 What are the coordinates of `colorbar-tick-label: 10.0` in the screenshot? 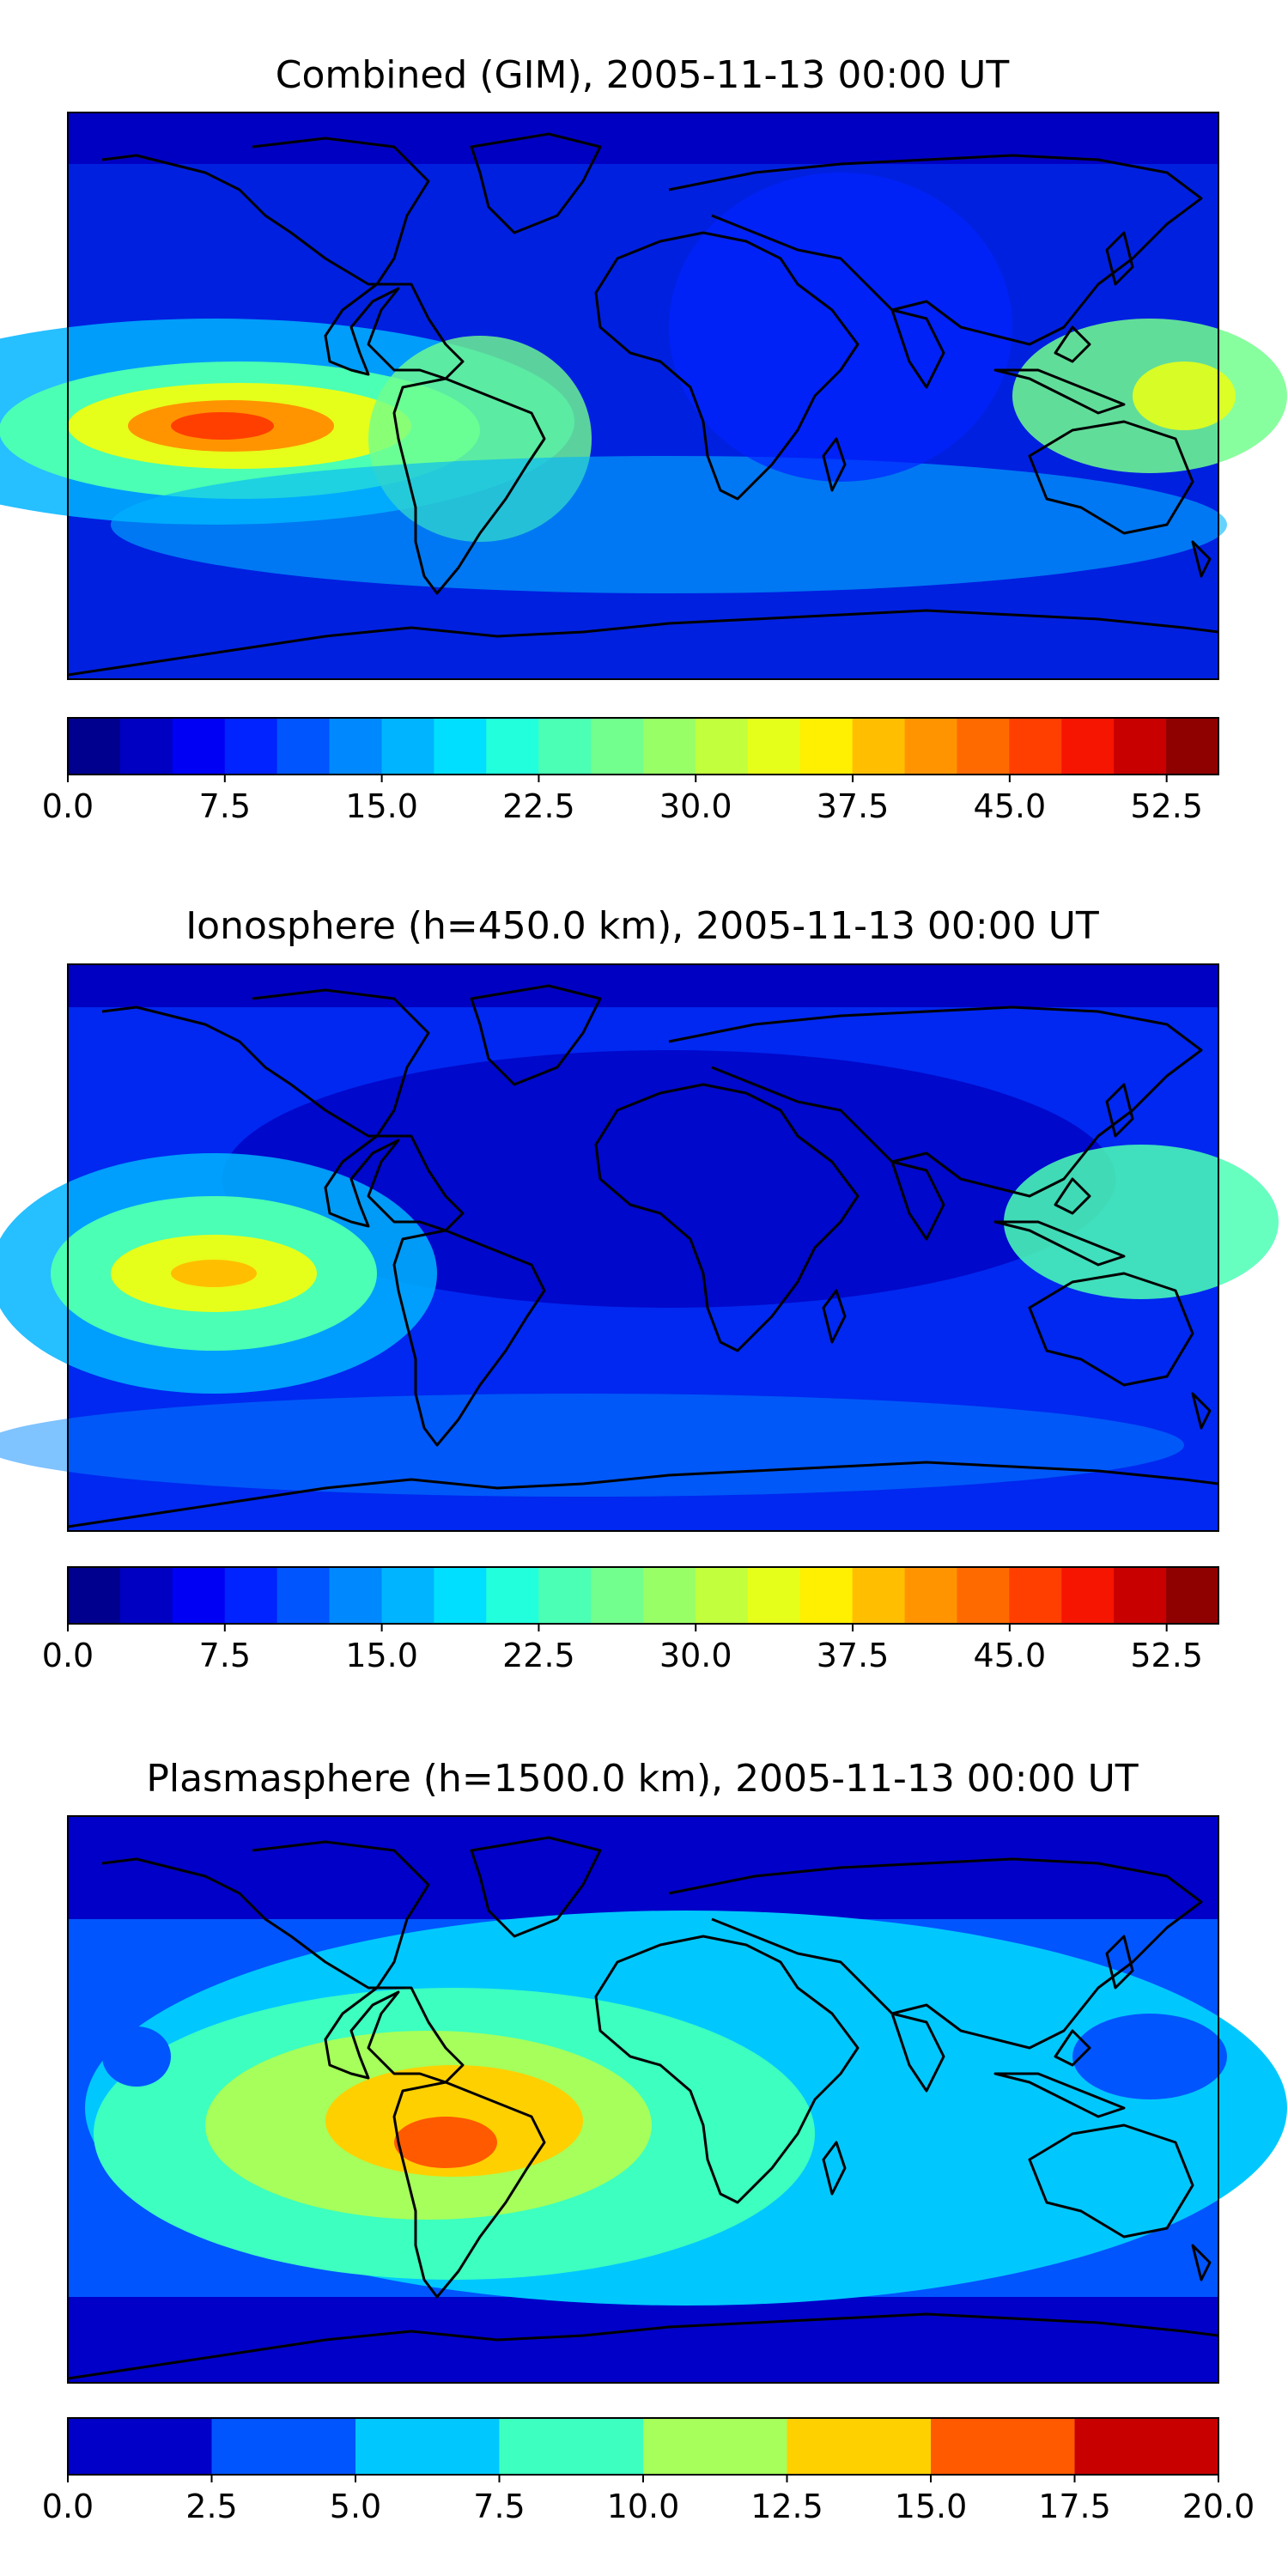 It's located at (643, 2507).